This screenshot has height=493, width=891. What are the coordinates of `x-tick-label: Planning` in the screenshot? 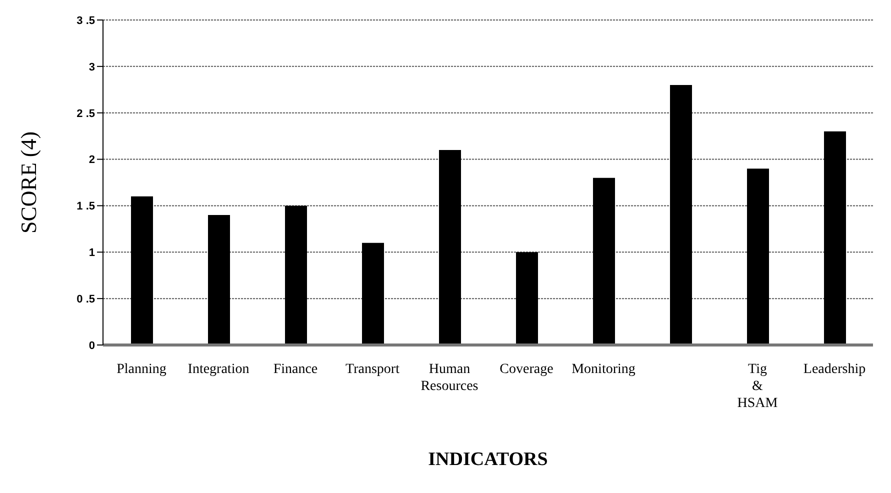 It's located at (141, 369).